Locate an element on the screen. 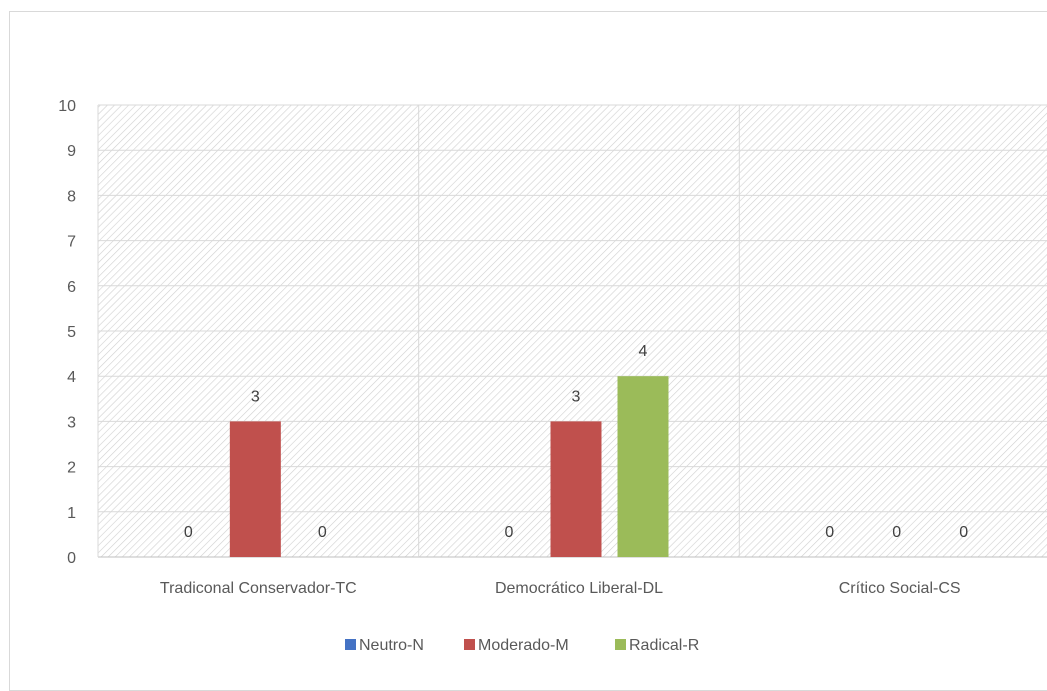 Image resolution: width=1047 pixels, height=691 pixels. y-tick-label: 0 is located at coordinates (71, 558).